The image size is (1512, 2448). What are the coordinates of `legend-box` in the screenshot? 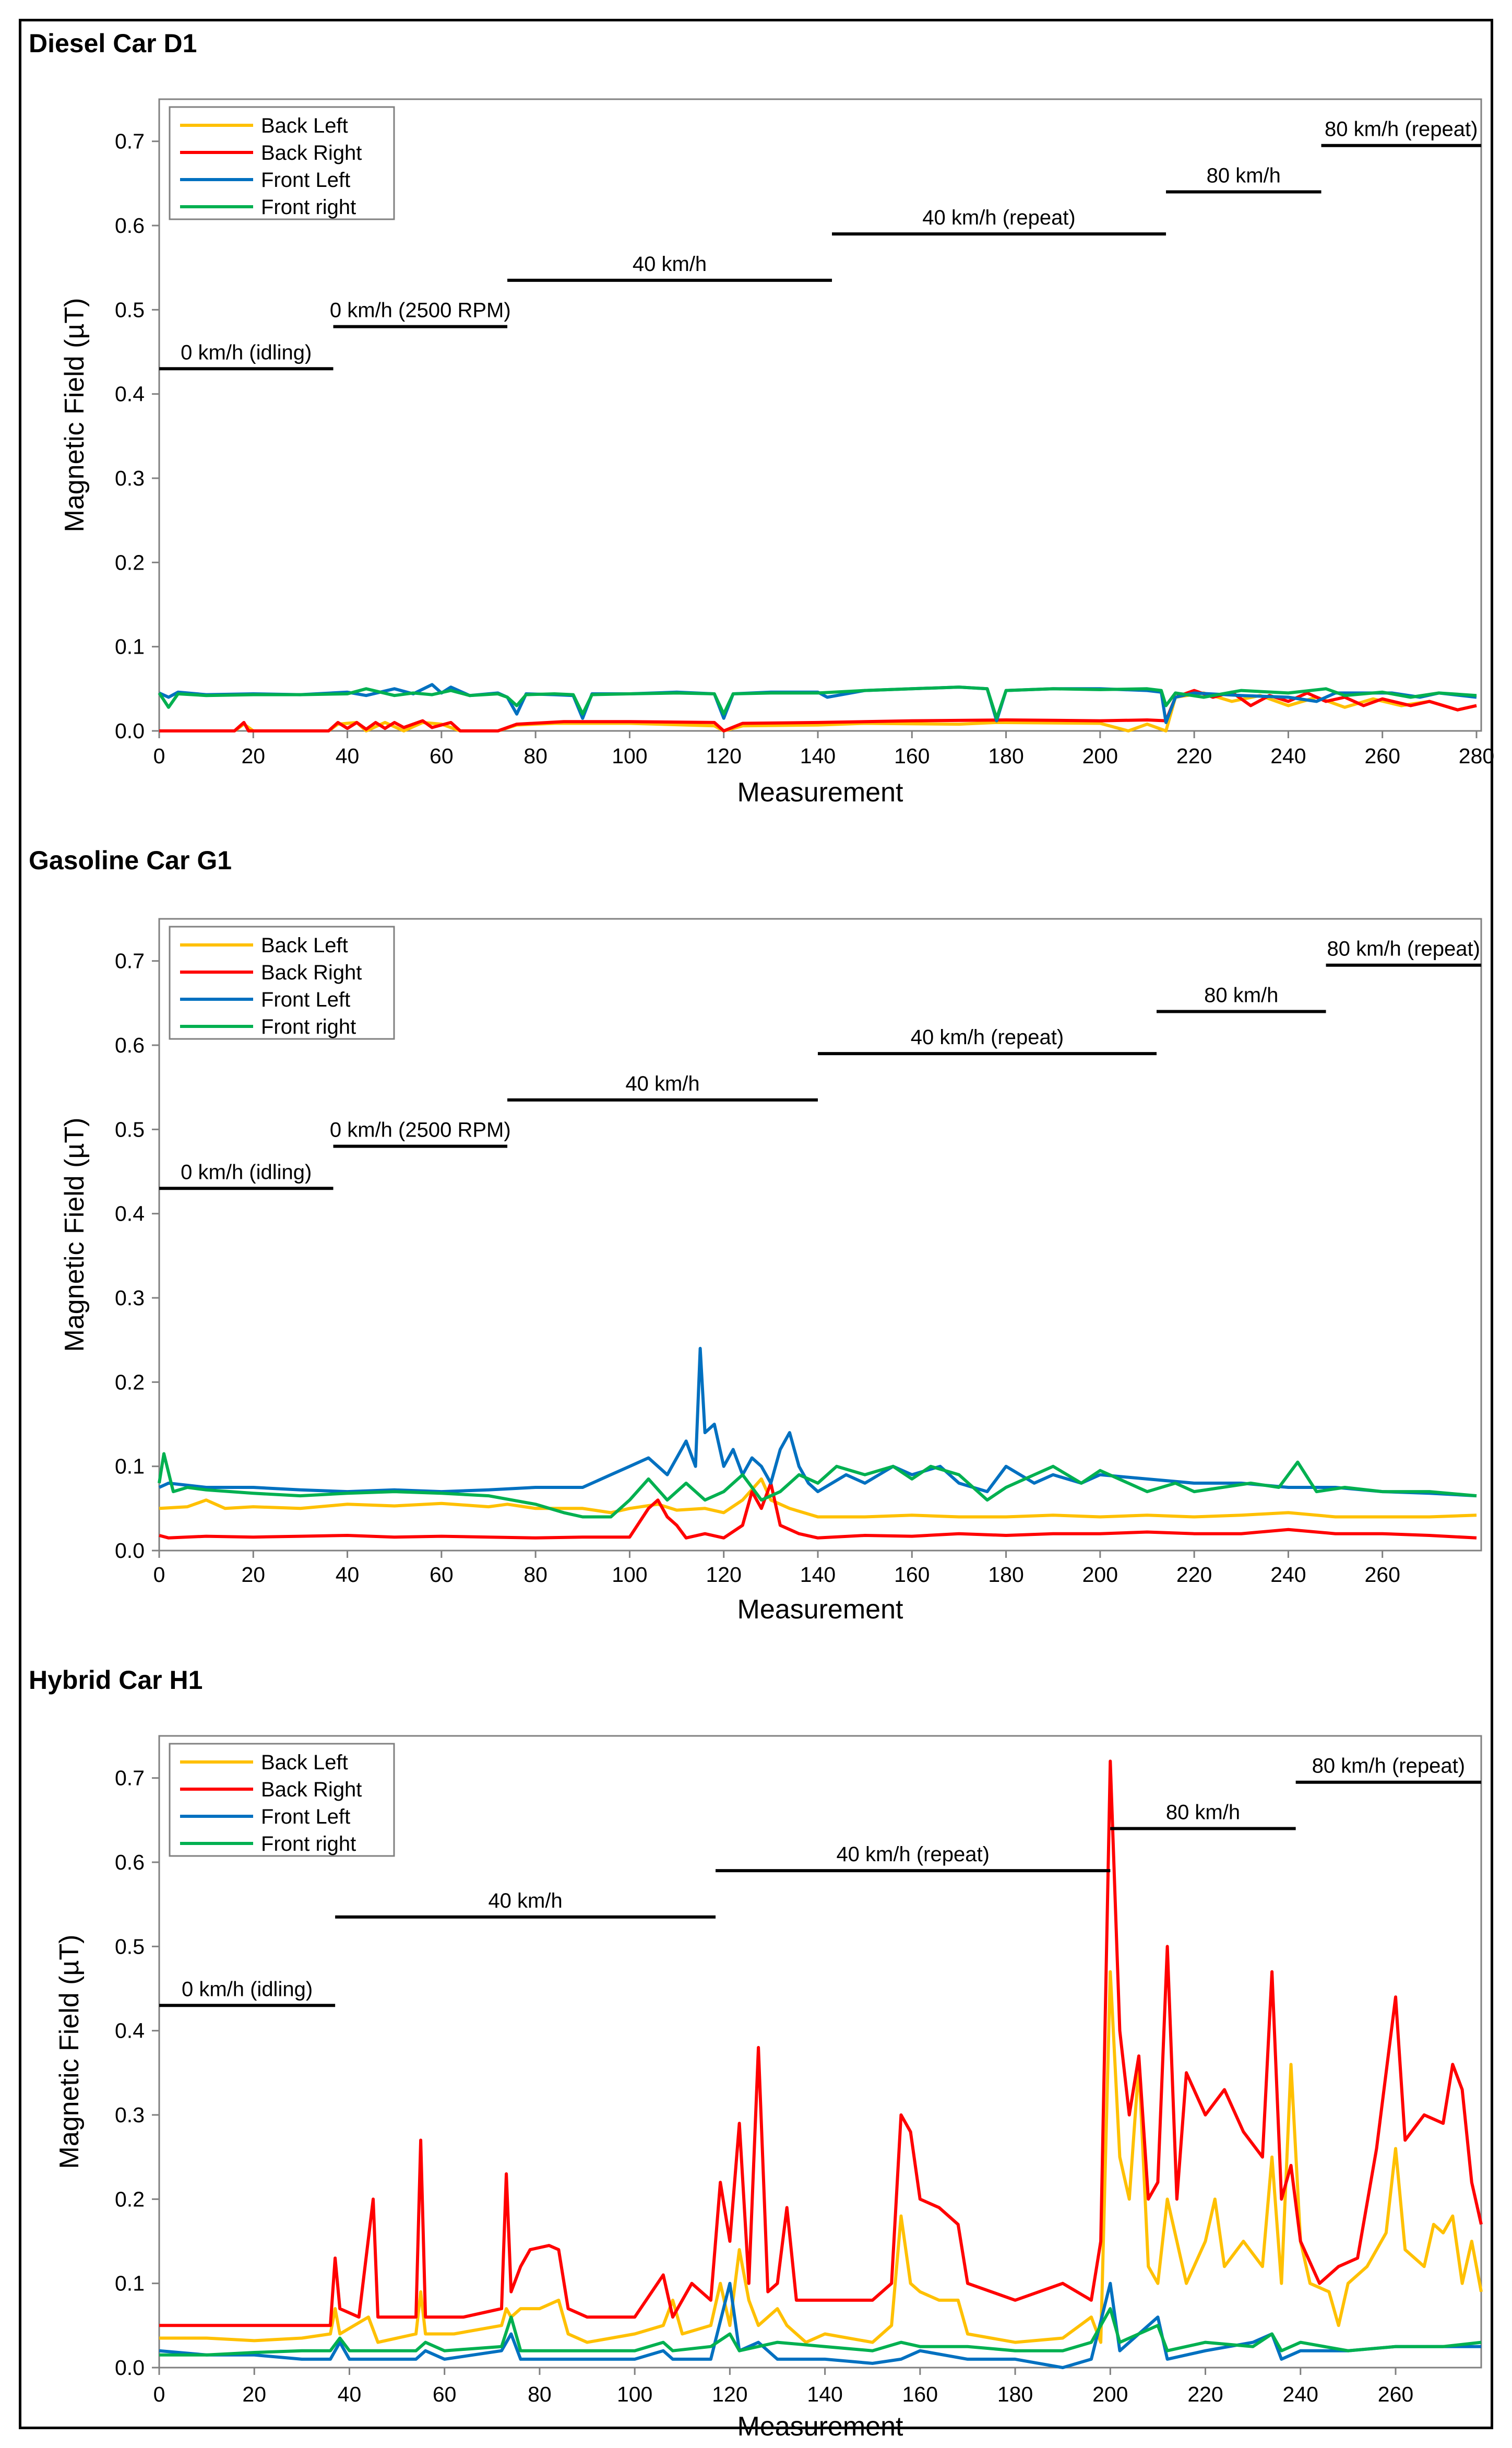 It's located at (282, 163).